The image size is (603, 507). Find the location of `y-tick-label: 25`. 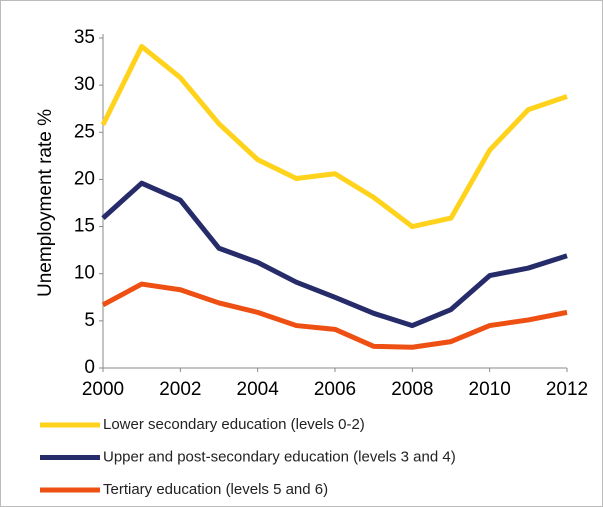

y-tick-label: 25 is located at coordinates (84, 131).